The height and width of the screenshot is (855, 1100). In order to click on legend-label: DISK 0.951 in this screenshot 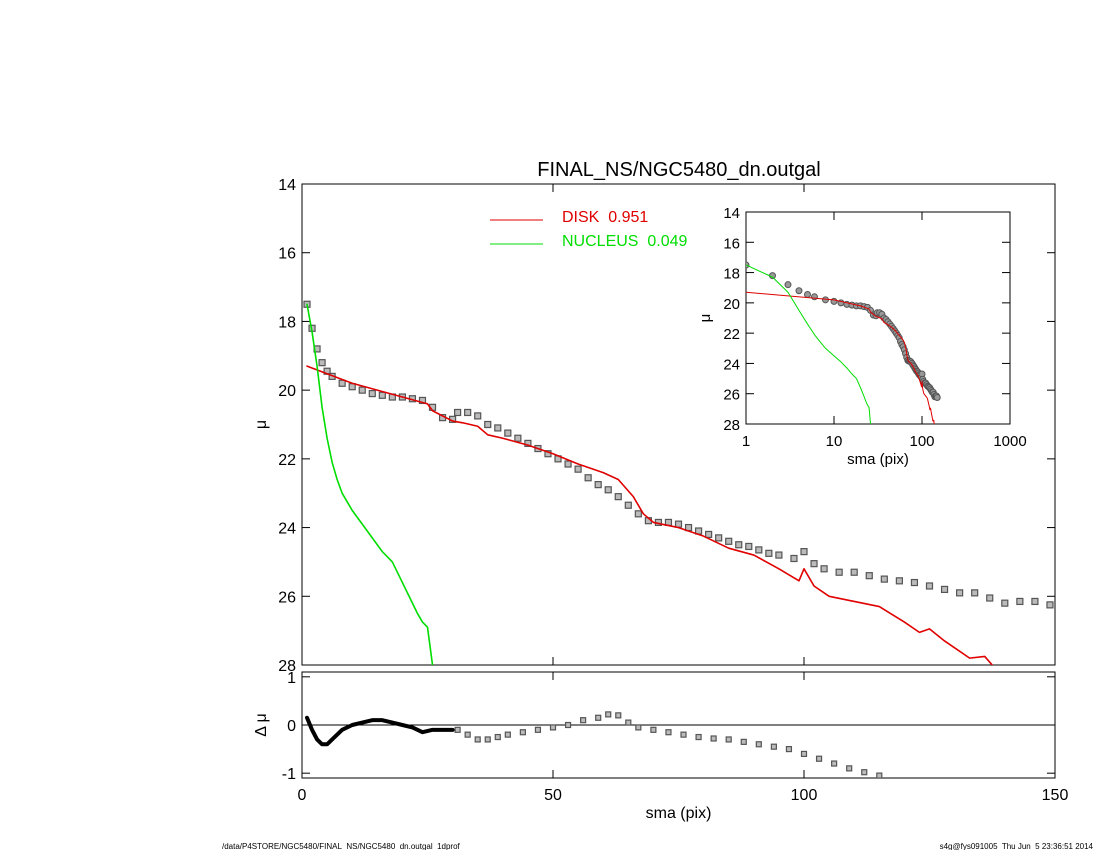, I will do `click(605, 217)`.